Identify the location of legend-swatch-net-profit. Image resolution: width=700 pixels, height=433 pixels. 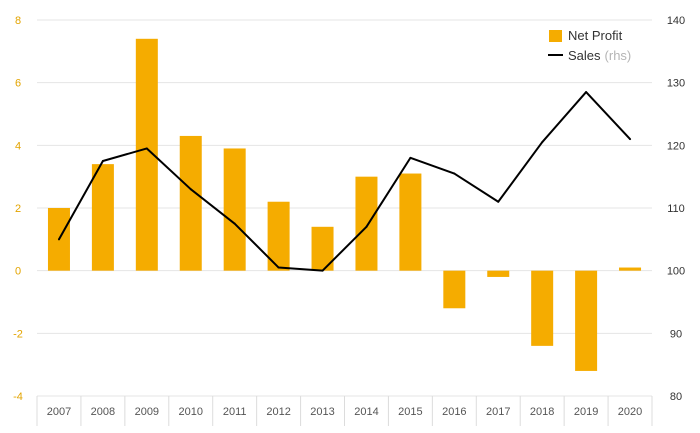
(555, 36).